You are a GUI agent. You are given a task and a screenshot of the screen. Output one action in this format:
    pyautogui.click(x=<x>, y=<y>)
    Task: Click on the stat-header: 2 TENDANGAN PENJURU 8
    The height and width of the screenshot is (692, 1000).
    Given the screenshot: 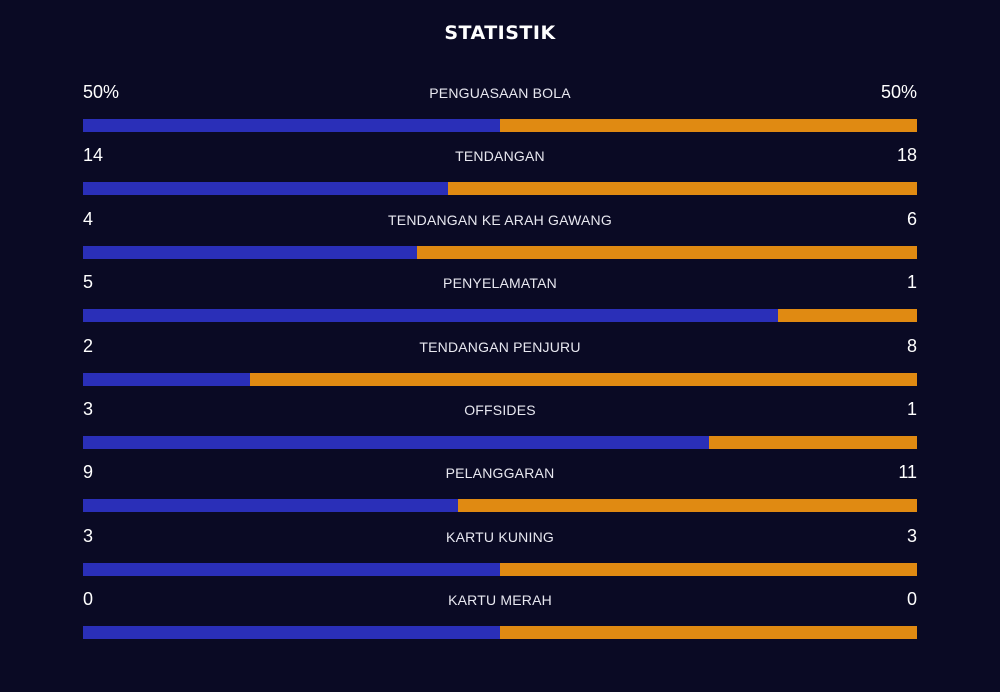 What is the action you would take?
    pyautogui.click(x=500, y=348)
    